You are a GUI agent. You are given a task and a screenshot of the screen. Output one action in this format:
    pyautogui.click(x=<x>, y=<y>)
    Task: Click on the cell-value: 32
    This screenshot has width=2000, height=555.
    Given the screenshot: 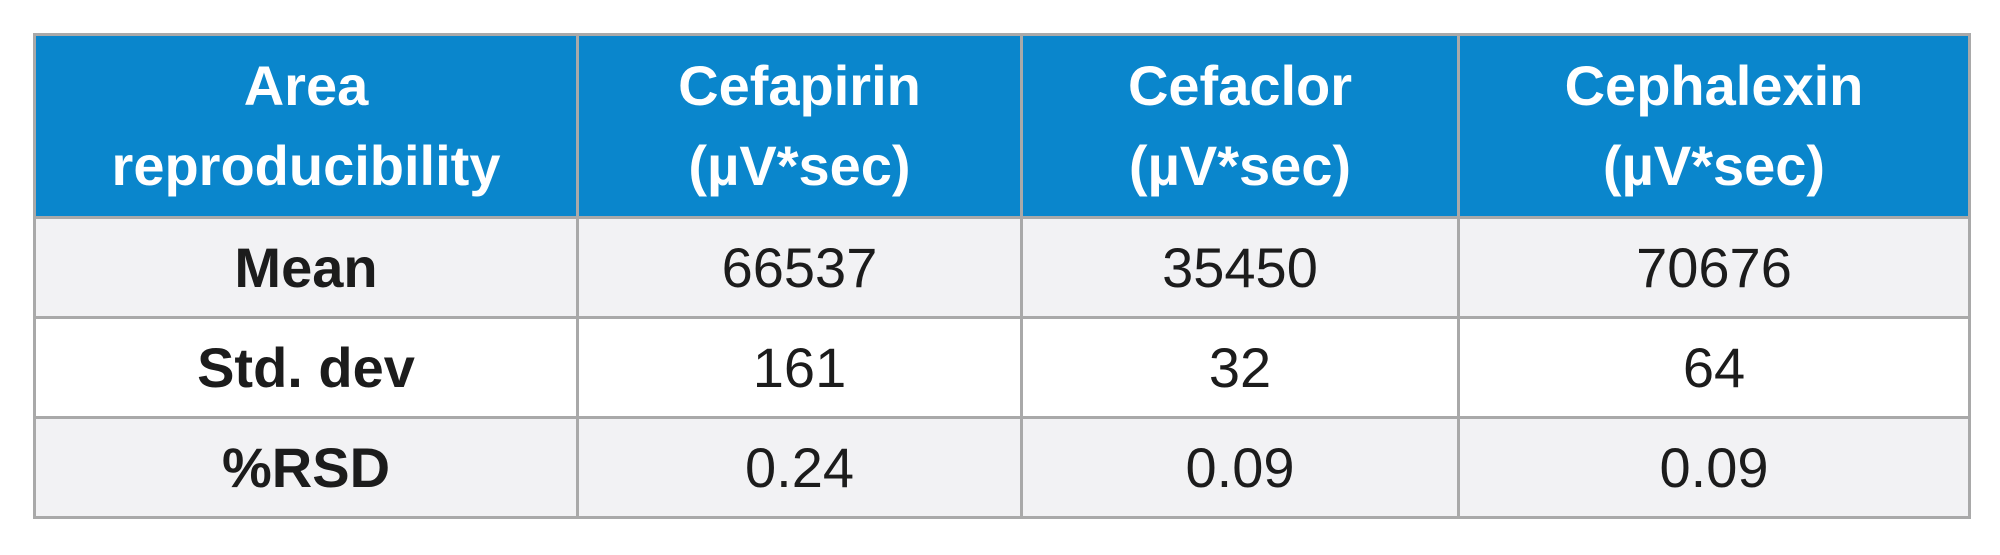 What is the action you would take?
    pyautogui.click(x=1240, y=367)
    